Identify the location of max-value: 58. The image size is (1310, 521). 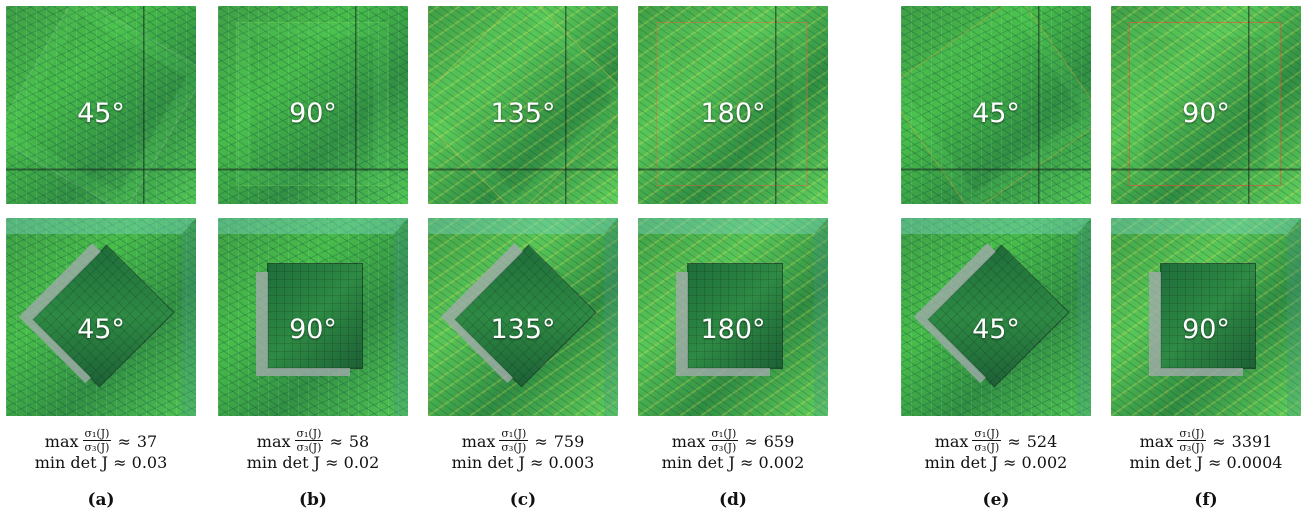
(359, 441).